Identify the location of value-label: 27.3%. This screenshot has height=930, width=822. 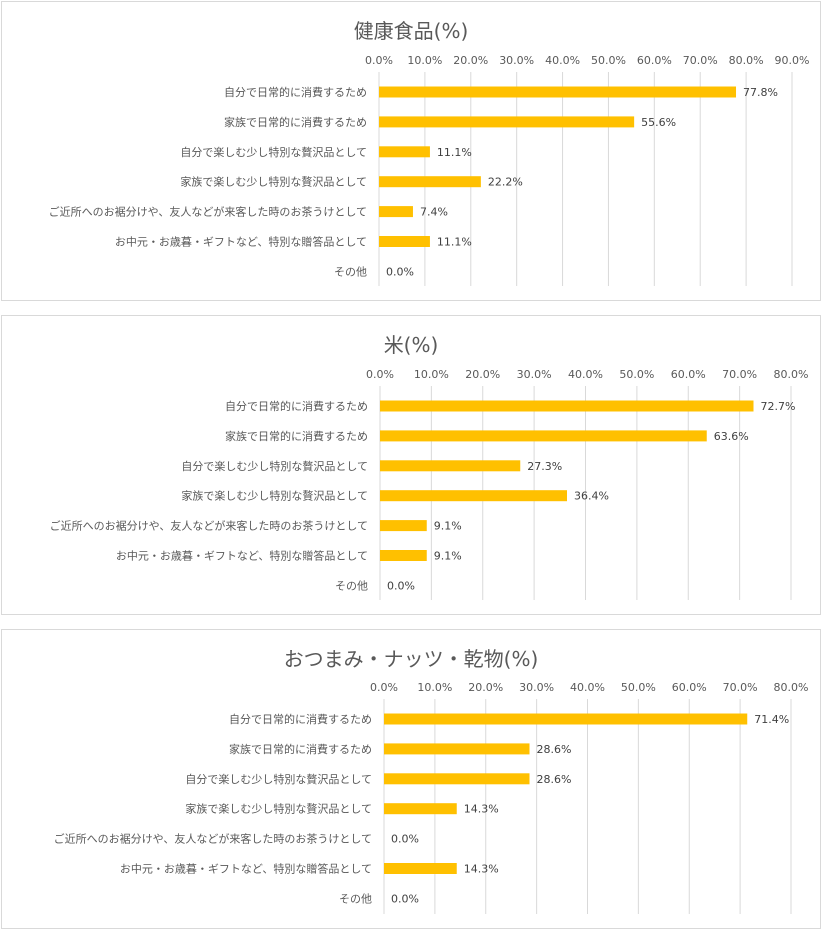
(544, 466).